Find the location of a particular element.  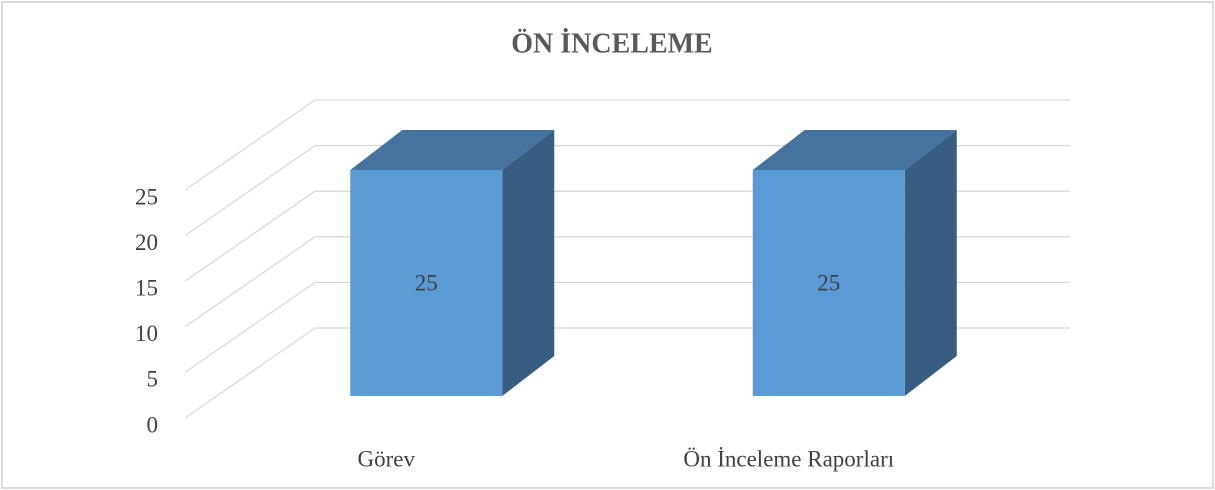

y-tick-label: 5 is located at coordinates (153, 379).